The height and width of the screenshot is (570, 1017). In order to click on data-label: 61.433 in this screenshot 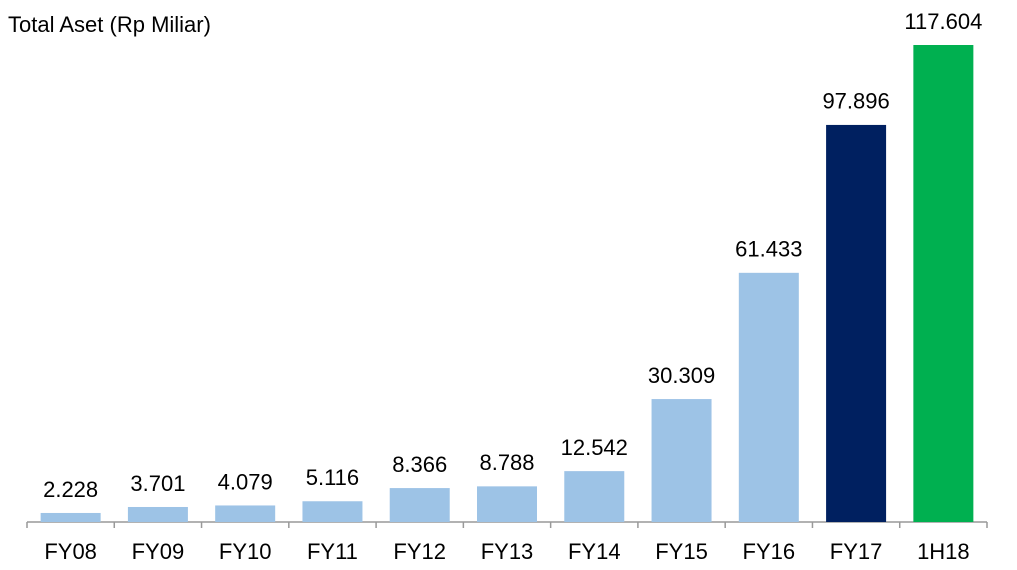, I will do `click(768, 249)`.